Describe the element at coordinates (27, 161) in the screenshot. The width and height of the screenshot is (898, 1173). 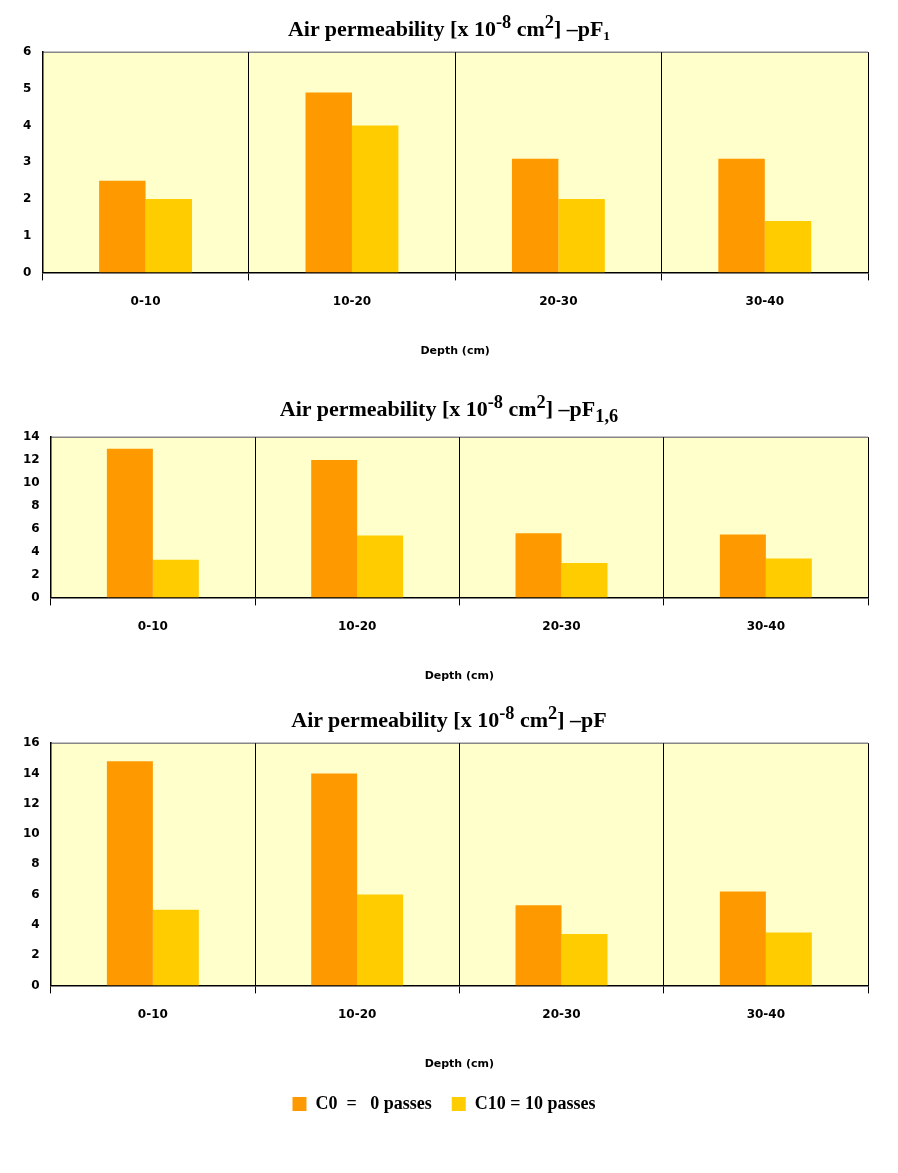
I see `y-tick-label: 3` at that location.